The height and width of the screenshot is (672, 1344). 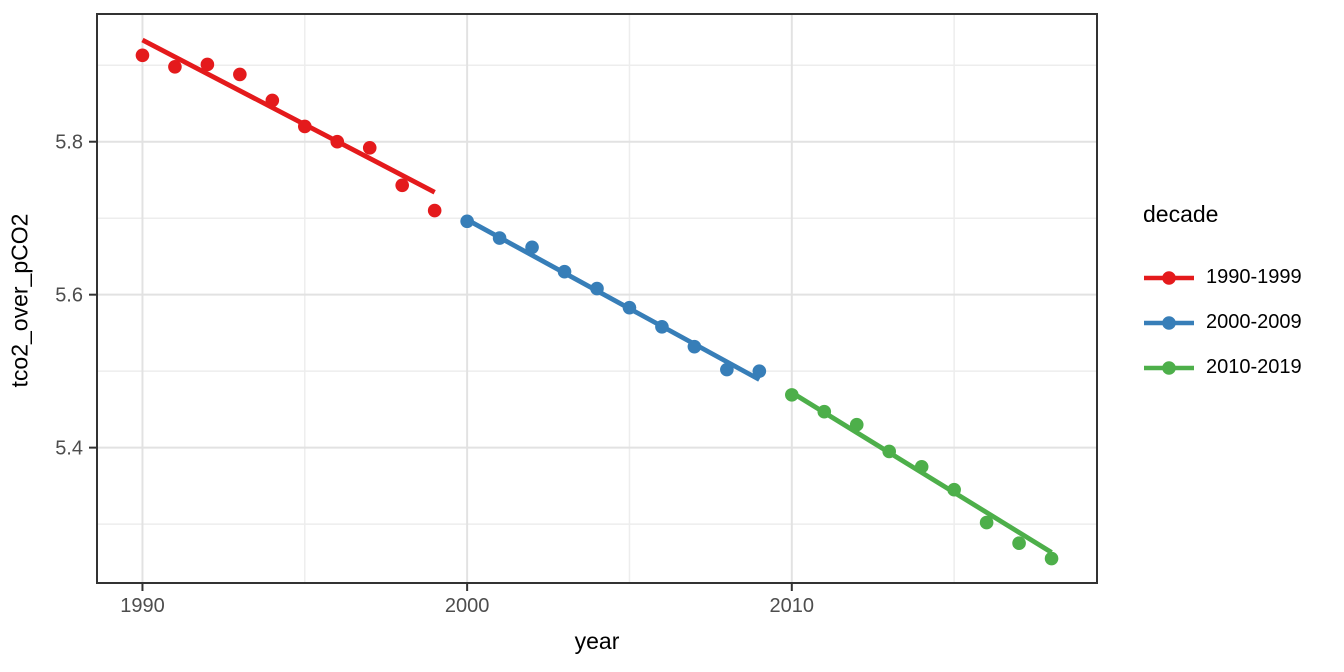 I want to click on legend-items: 1990-1999 2000-2009 2010-2019, so click(x=1243, y=322).